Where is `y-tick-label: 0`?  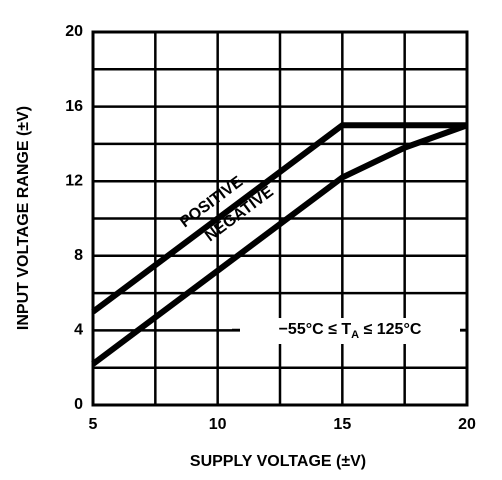
y-tick-label: 0 is located at coordinates (78, 404).